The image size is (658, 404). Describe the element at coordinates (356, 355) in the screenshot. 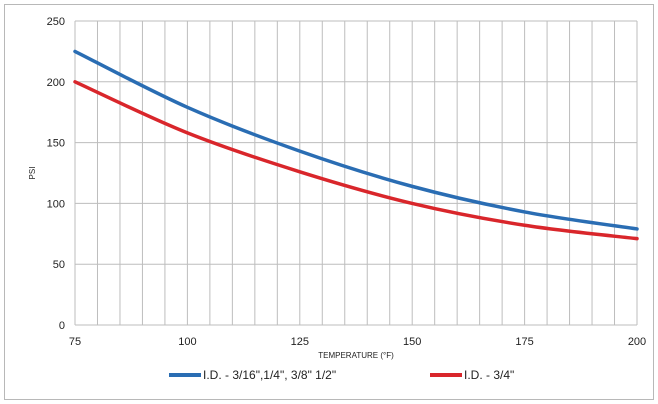

I see `x-axis-label: TEMPERATURE (°F)` at that location.